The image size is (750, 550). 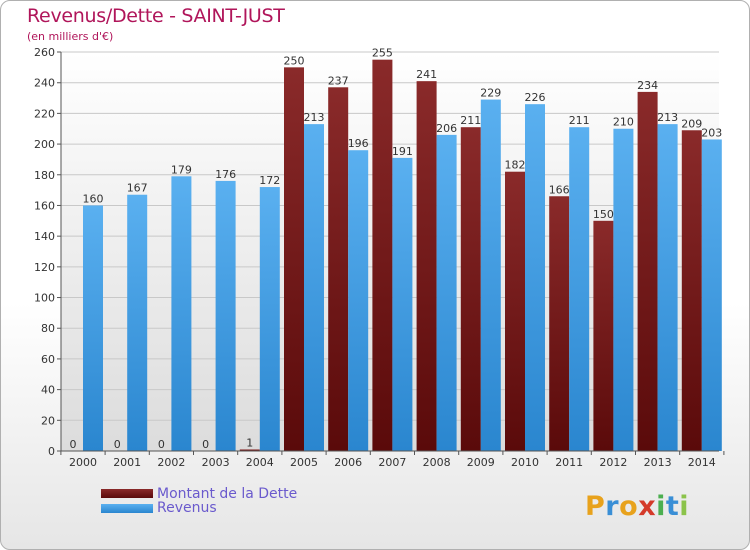 What do you see at coordinates (93, 198) in the screenshot?
I see `data-label: 160` at bounding box center [93, 198].